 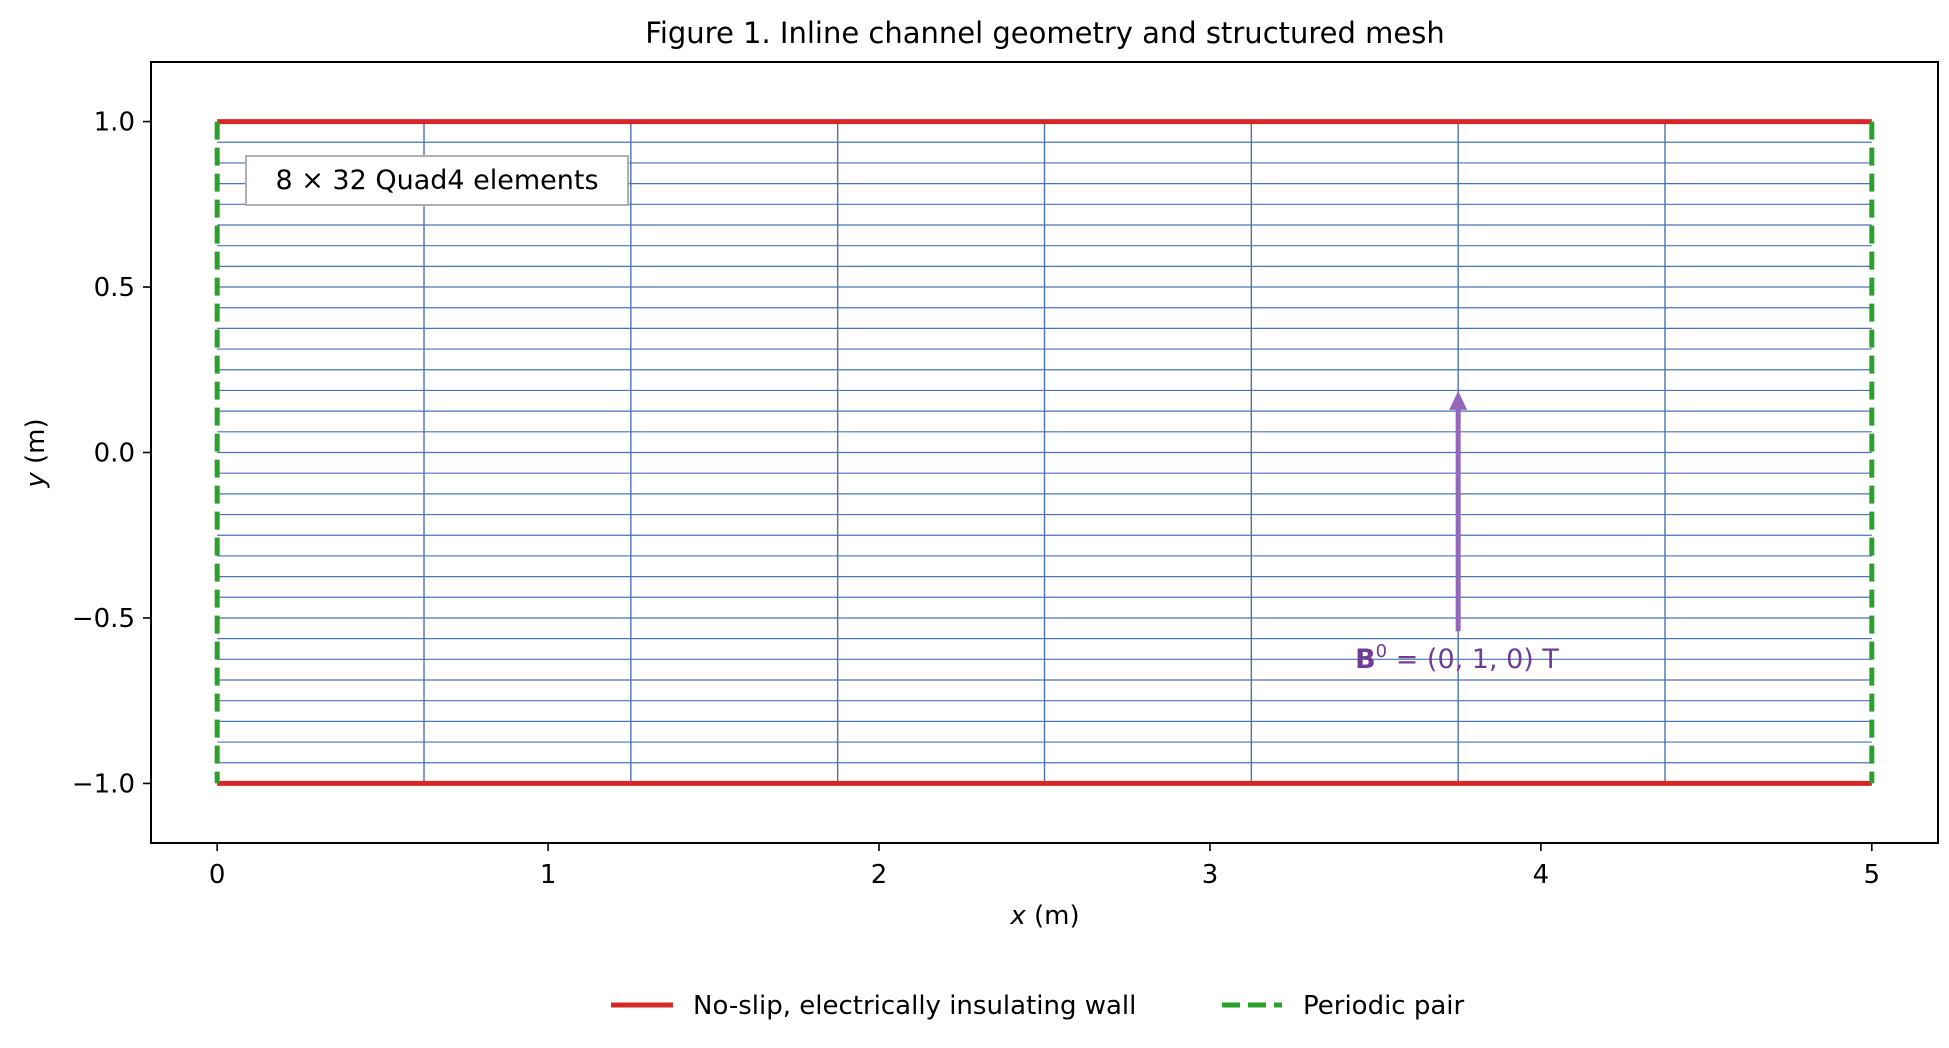 I want to click on y-tick-label: −0.5, so click(x=103, y=619).